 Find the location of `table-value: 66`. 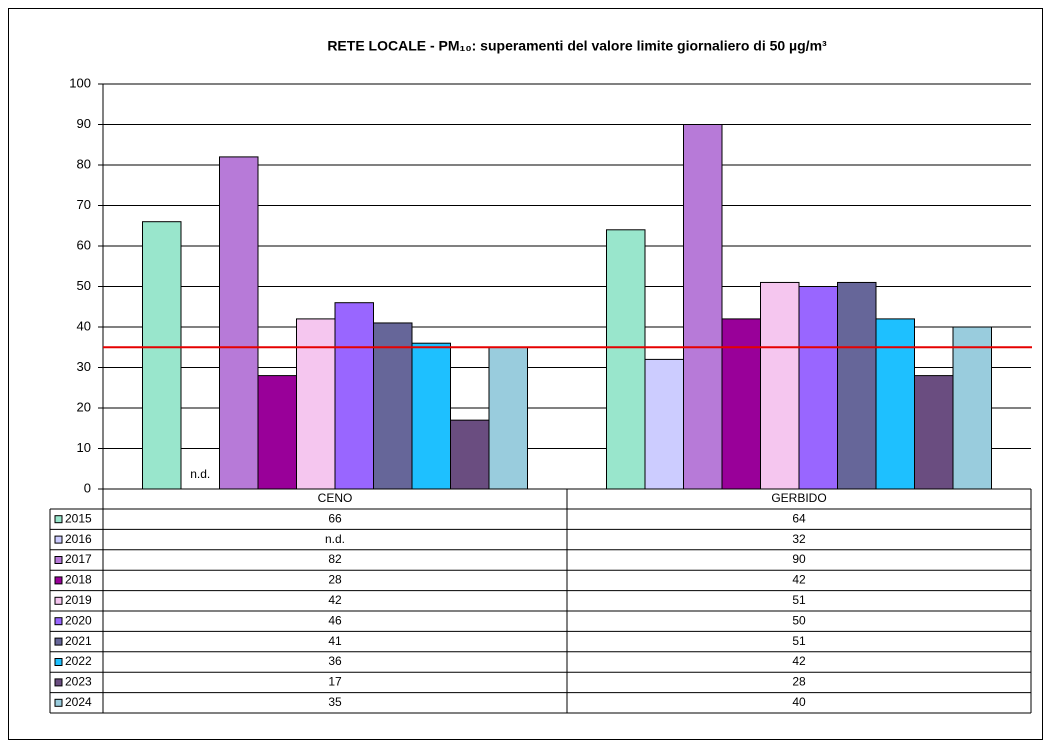

table-value: 66 is located at coordinates (335, 518).